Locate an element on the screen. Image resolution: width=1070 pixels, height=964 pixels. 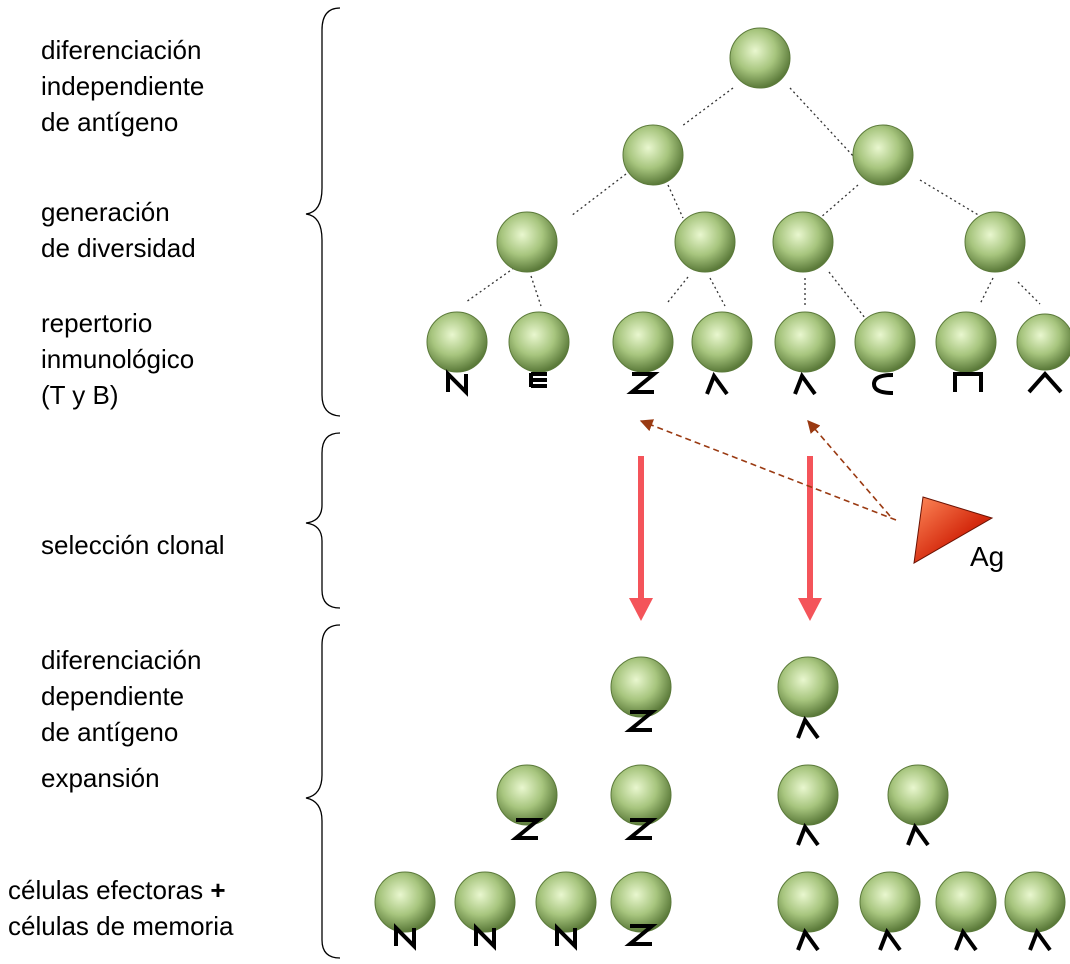
label-line: (T y B) is located at coordinates (80, 395).